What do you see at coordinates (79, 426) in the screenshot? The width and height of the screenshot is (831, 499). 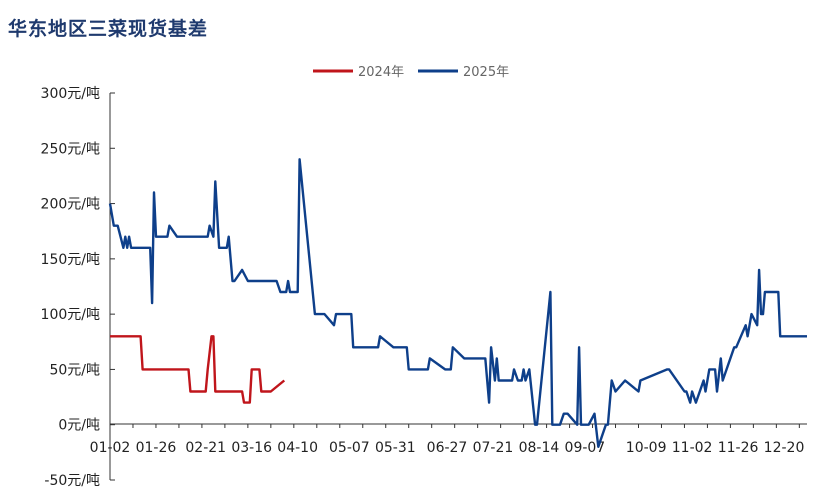 I see `y-tick-label: 0元/吨` at bounding box center [79, 426].